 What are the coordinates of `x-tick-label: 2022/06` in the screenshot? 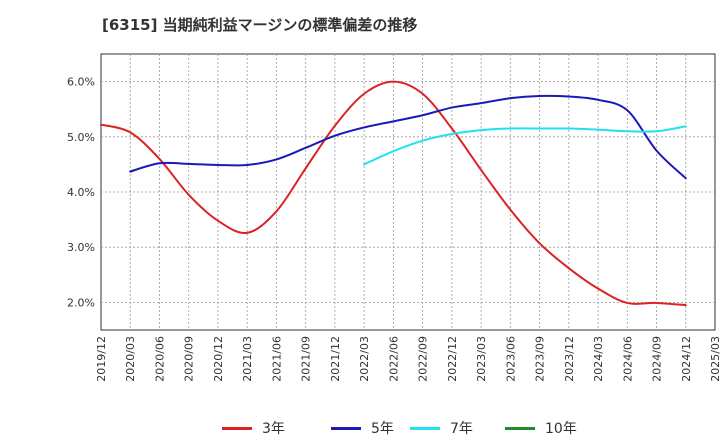 It's located at (393, 359).